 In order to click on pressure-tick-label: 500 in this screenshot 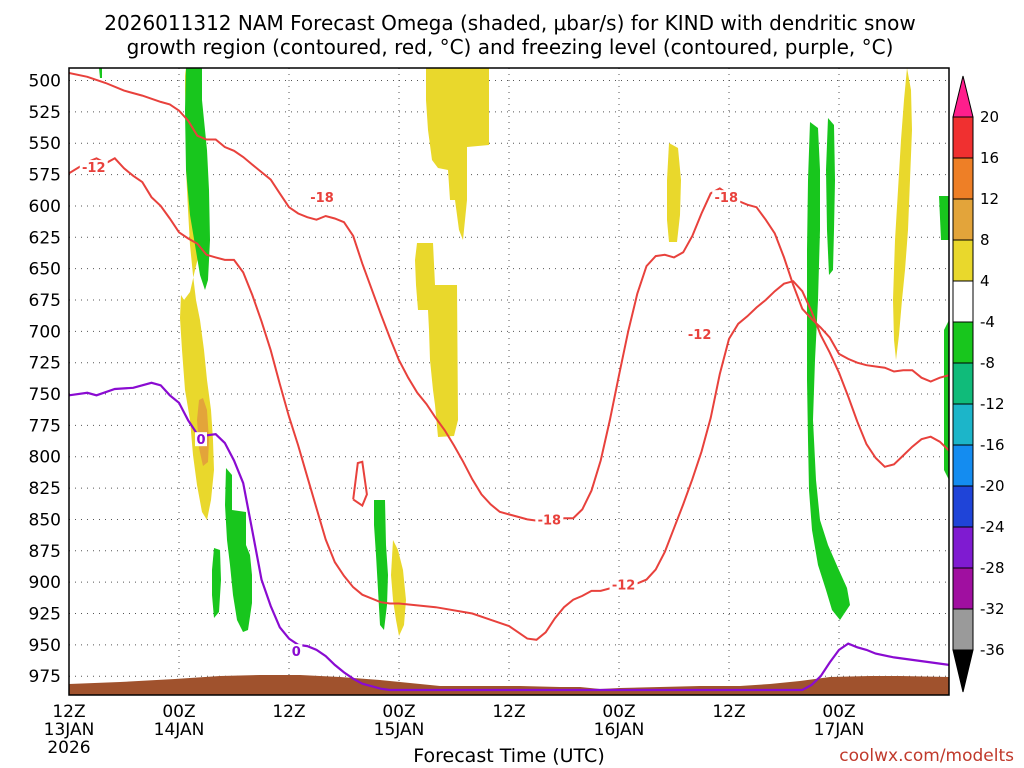, I will do `click(45, 82)`.